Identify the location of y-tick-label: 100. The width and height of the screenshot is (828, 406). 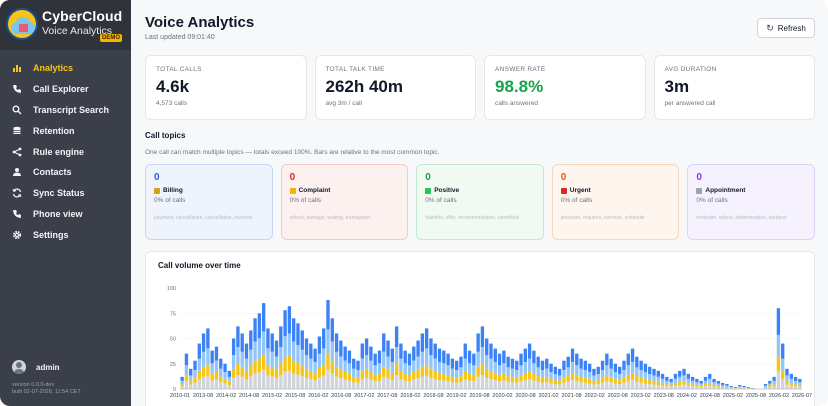
(171, 289).